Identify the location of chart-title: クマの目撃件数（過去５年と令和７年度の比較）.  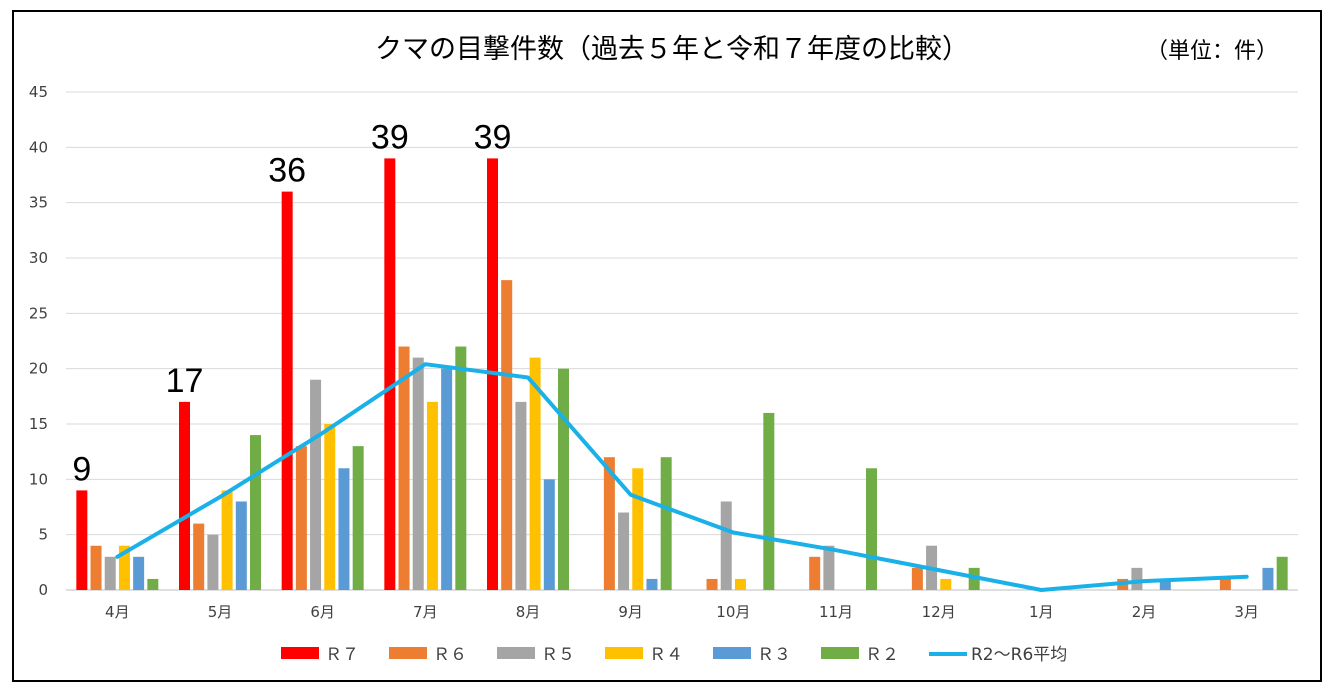
(672, 49).